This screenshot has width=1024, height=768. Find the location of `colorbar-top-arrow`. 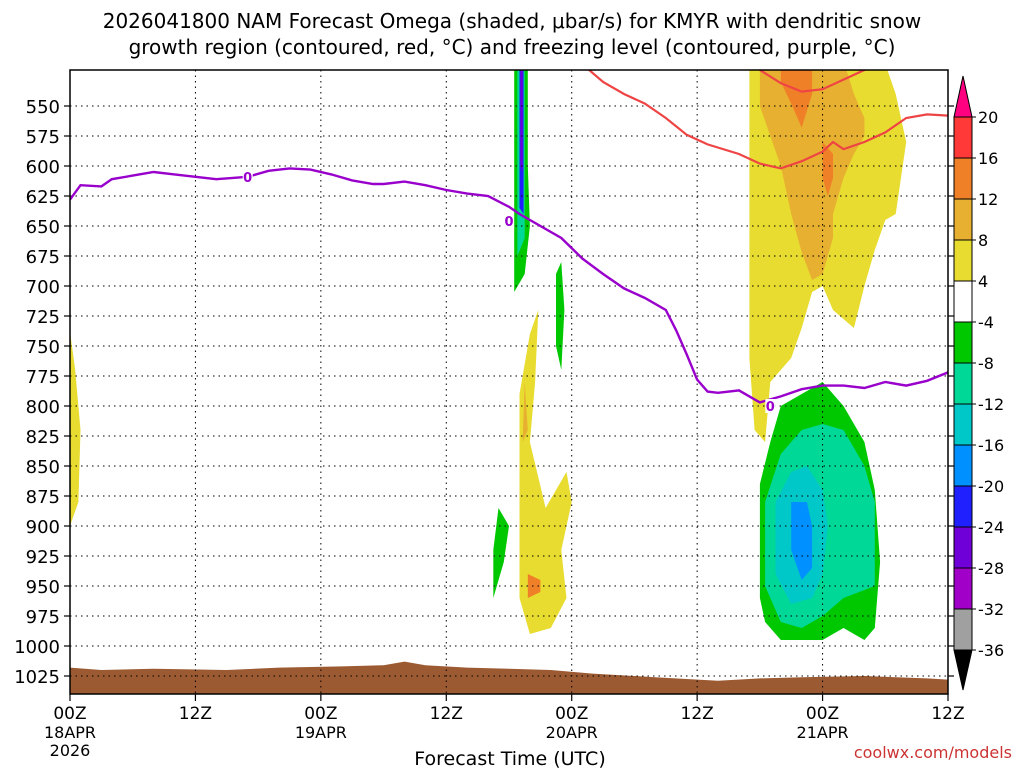

colorbar-top-arrow is located at coordinates (963, 96).